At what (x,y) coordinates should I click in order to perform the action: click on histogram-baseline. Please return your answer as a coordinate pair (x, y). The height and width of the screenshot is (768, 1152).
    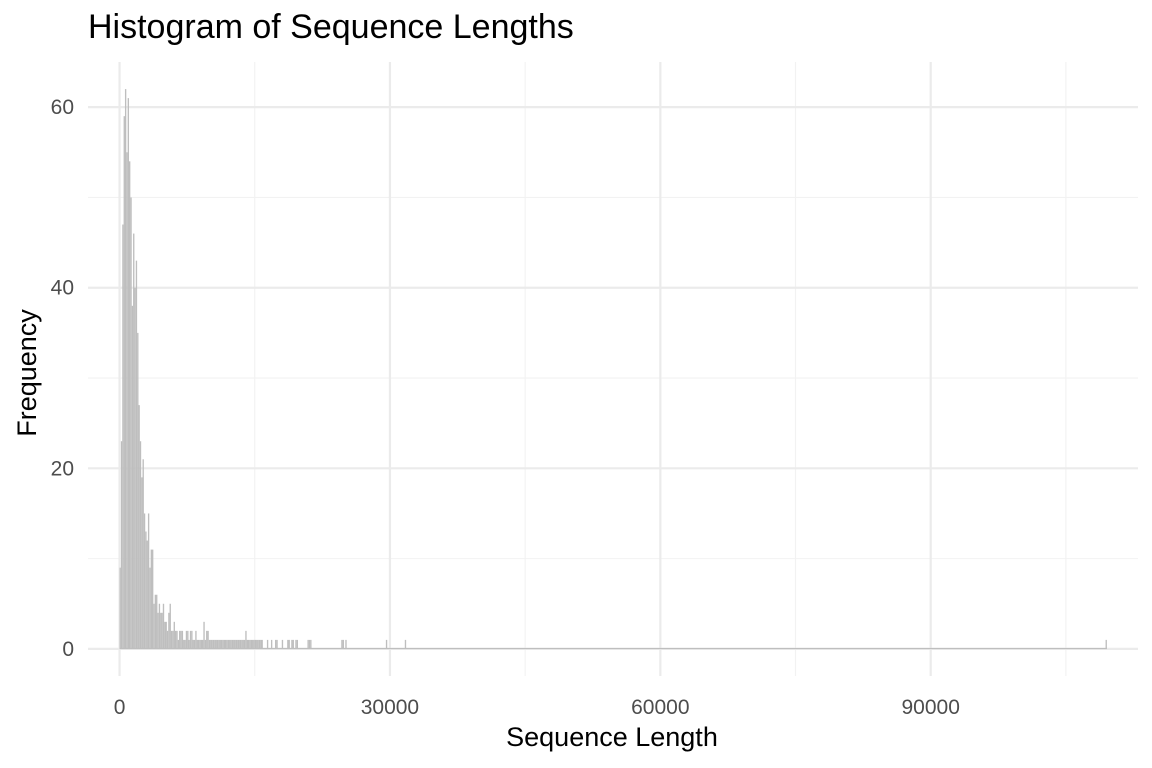
    Looking at the image, I should click on (613, 648).